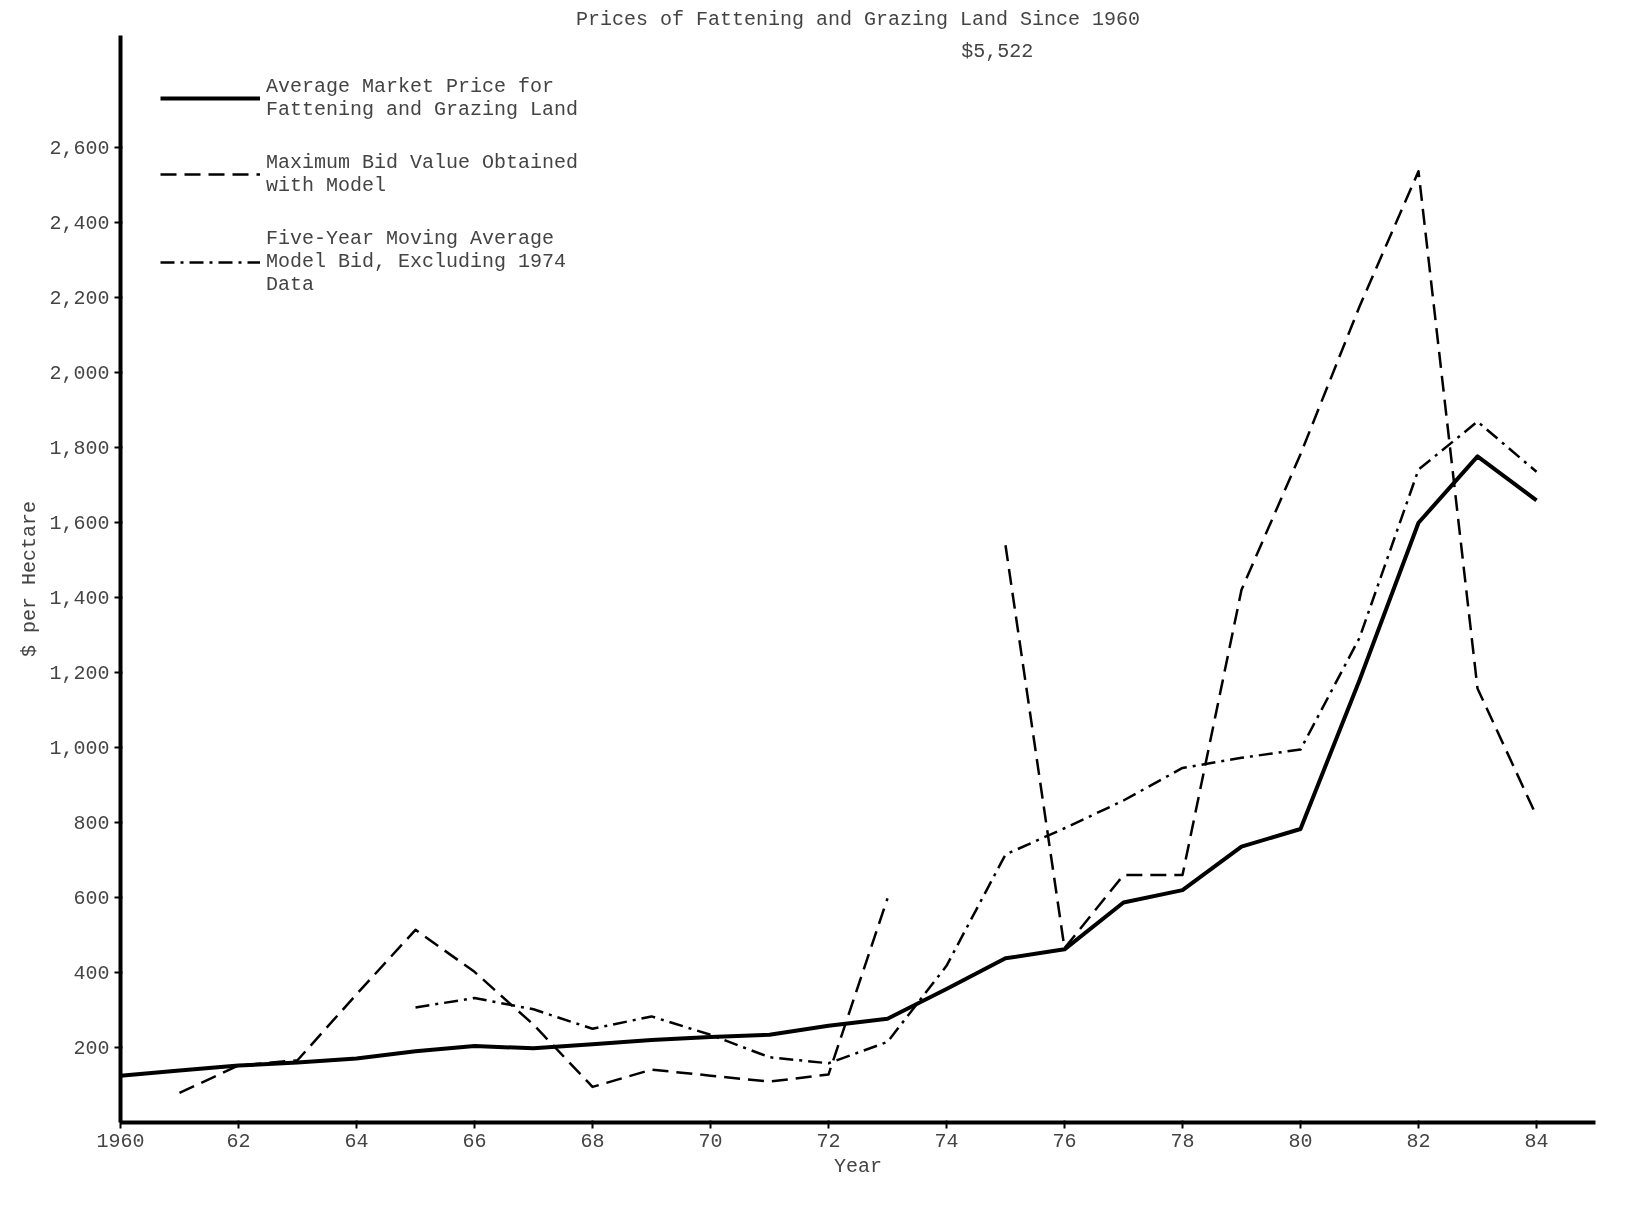 Image resolution: width=1627 pixels, height=1214 pixels. What do you see at coordinates (79, 449) in the screenshot?
I see `y-tick-label: 1,800` at bounding box center [79, 449].